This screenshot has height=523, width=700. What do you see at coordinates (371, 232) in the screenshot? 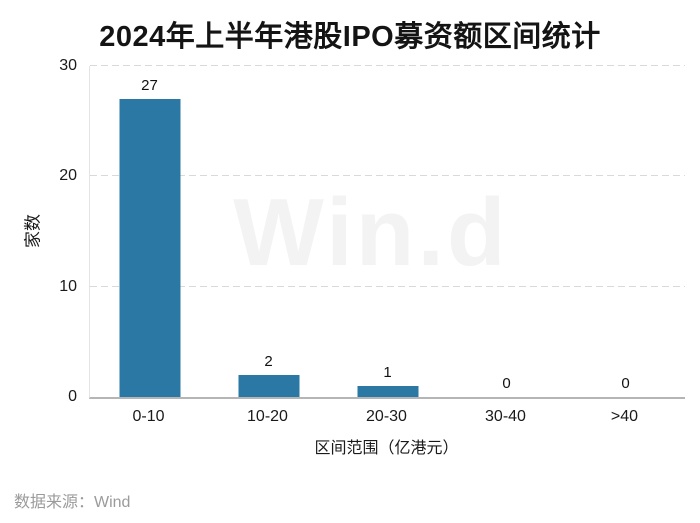
I see `wind-watermark: Win.d` at bounding box center [371, 232].